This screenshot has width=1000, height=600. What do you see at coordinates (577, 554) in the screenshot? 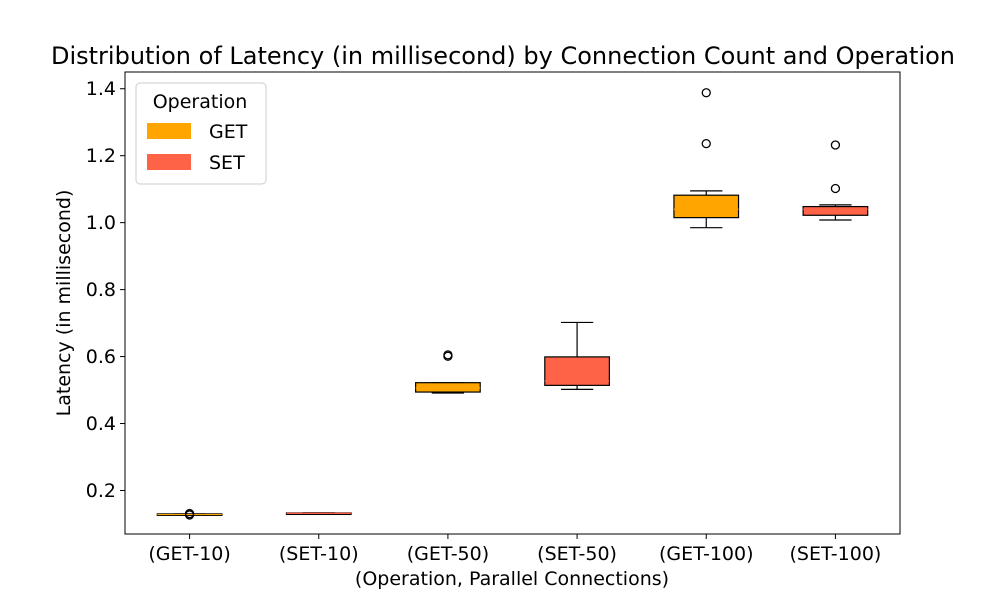
I see `x-tick-label: (SET-50)` at bounding box center [577, 554].